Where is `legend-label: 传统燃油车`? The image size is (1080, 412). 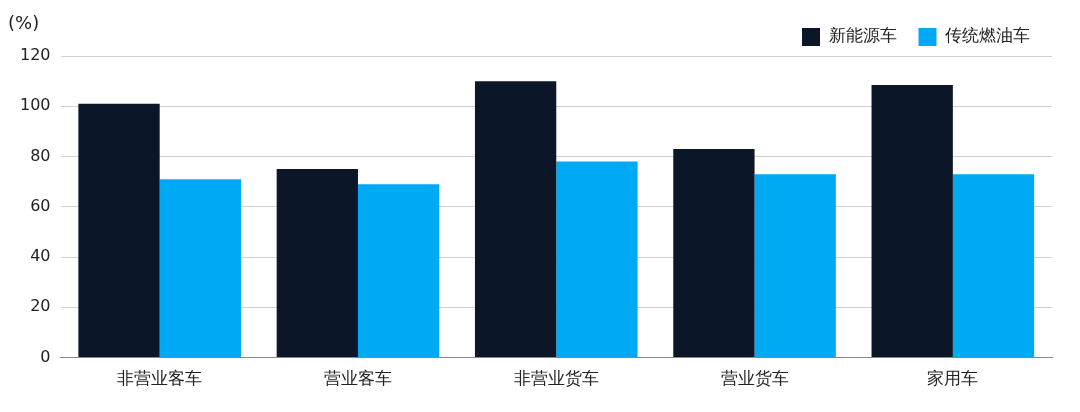 legend-label: 传统燃油车 is located at coordinates (987, 35).